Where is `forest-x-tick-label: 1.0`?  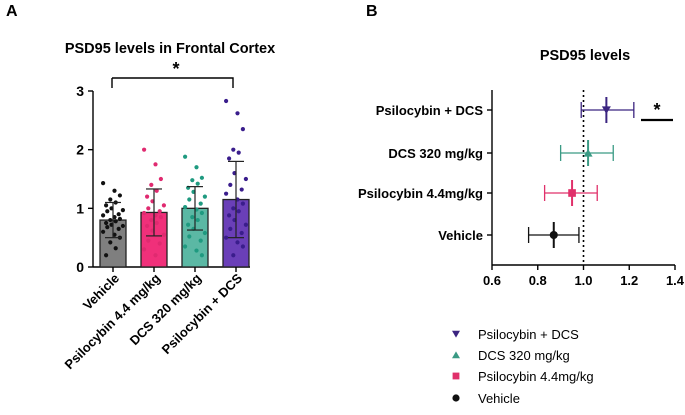
forest-x-tick-label: 1.0 is located at coordinates (583, 280).